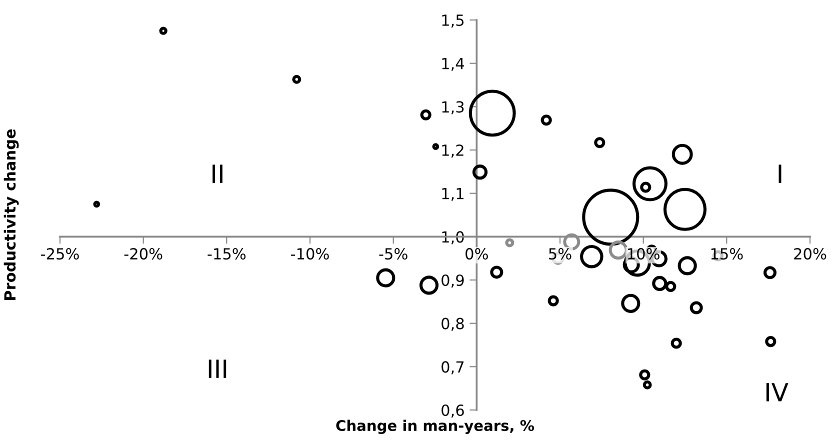 This screenshot has height=446, width=833. Describe the element at coordinates (393, 254) in the screenshot. I see `x-tick-label: -5%` at that location.